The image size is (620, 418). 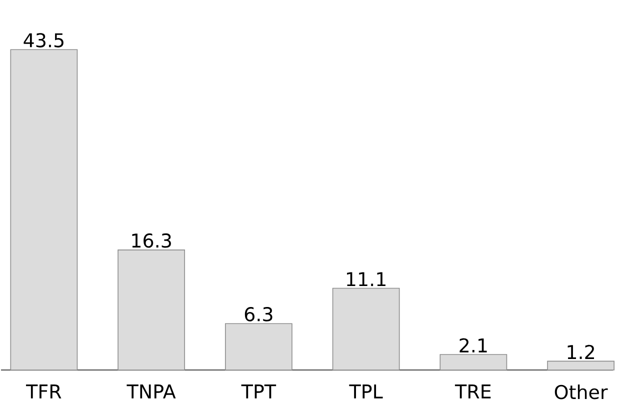 I want to click on data-label: 16.3, so click(x=151, y=240).